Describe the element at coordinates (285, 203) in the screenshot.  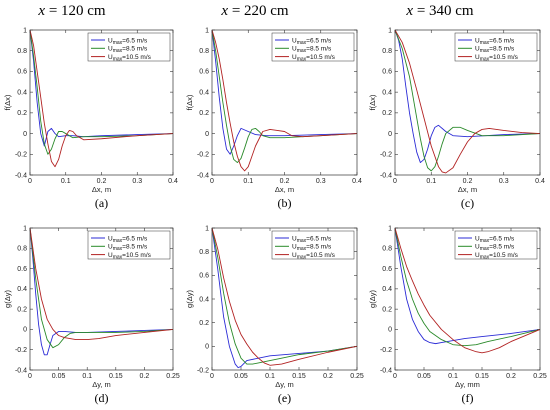
I see `panel-caption: (b)` at that location.